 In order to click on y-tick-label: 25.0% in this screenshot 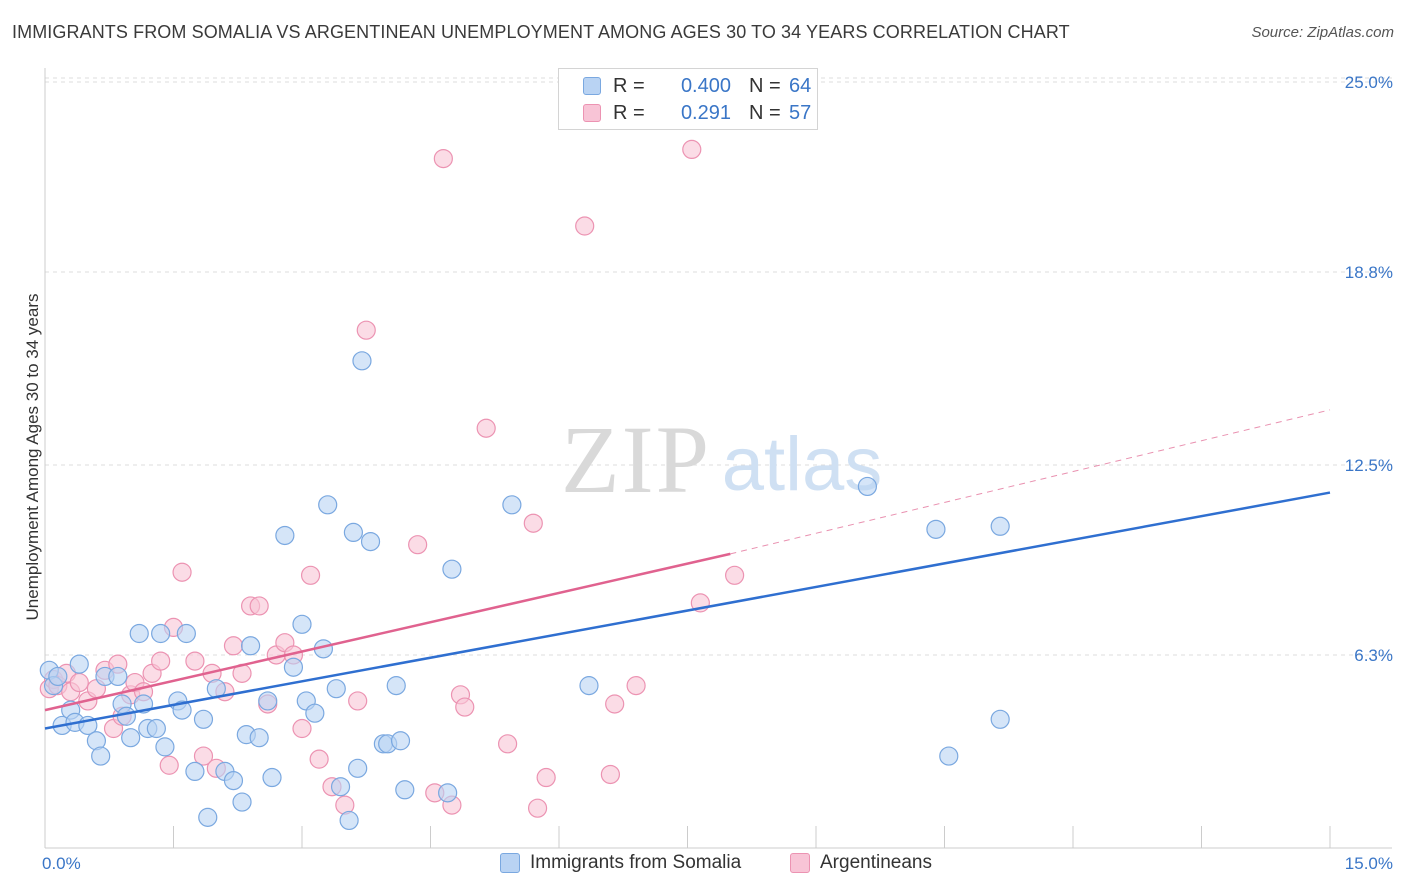, I will do `click(1369, 82)`.